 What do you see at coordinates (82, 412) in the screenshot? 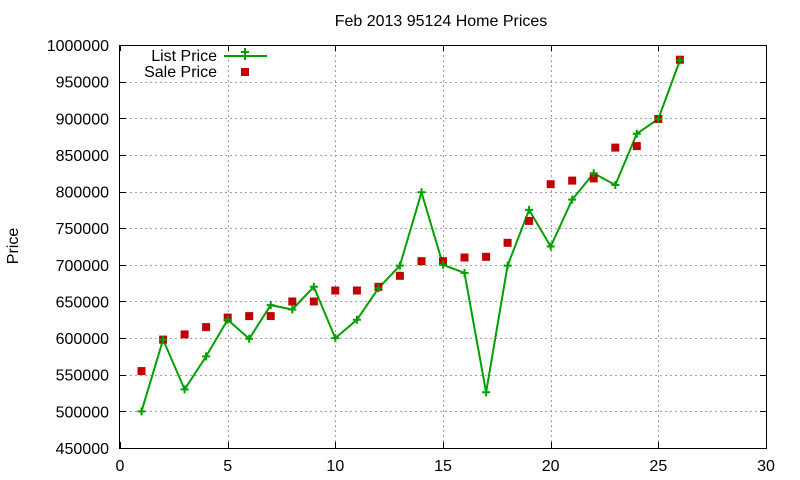
I see `y-tick-label: 500000` at bounding box center [82, 412].